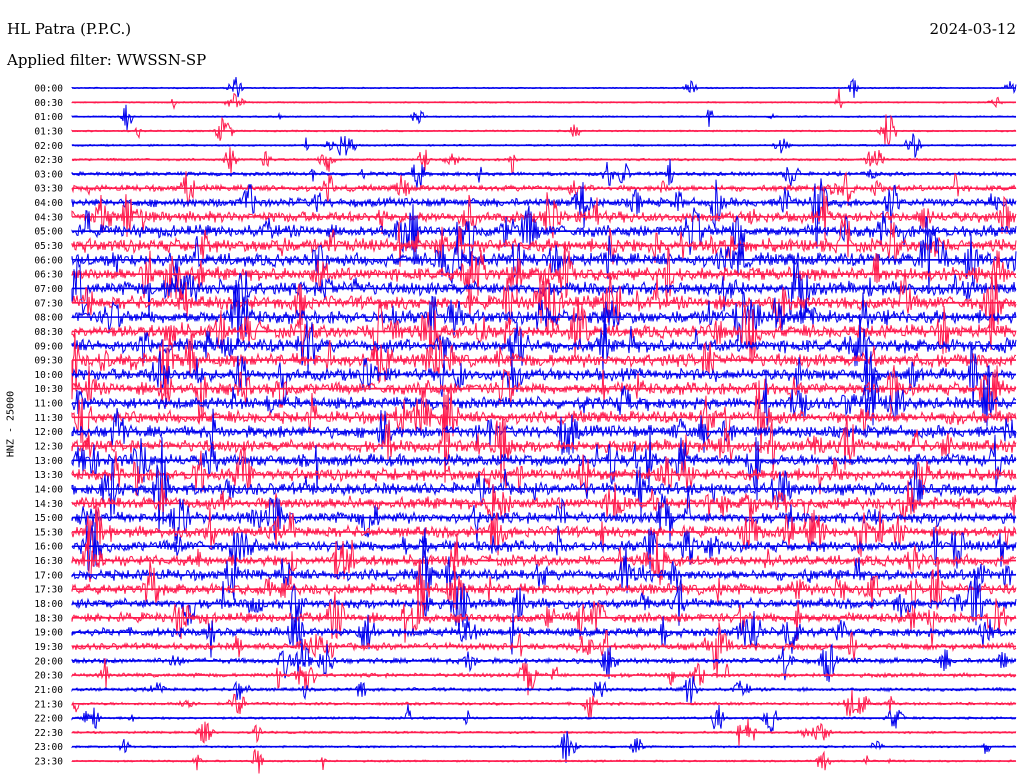 The width and height of the screenshot is (1024, 780). What do you see at coordinates (48, 275) in the screenshot?
I see `trace-time-label: 06:30` at bounding box center [48, 275].